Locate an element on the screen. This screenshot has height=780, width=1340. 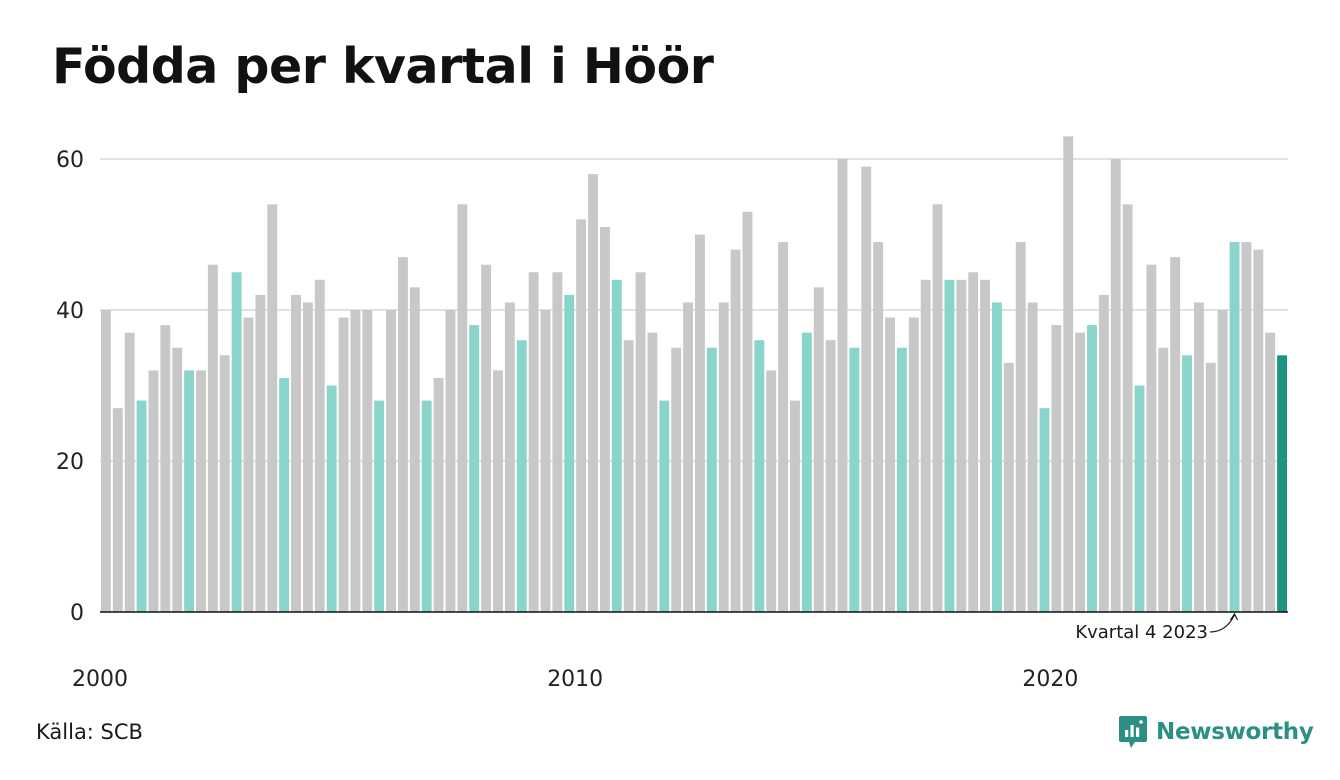
latest-annotation: Kvartal 4 2023 is located at coordinates (1157, 627).